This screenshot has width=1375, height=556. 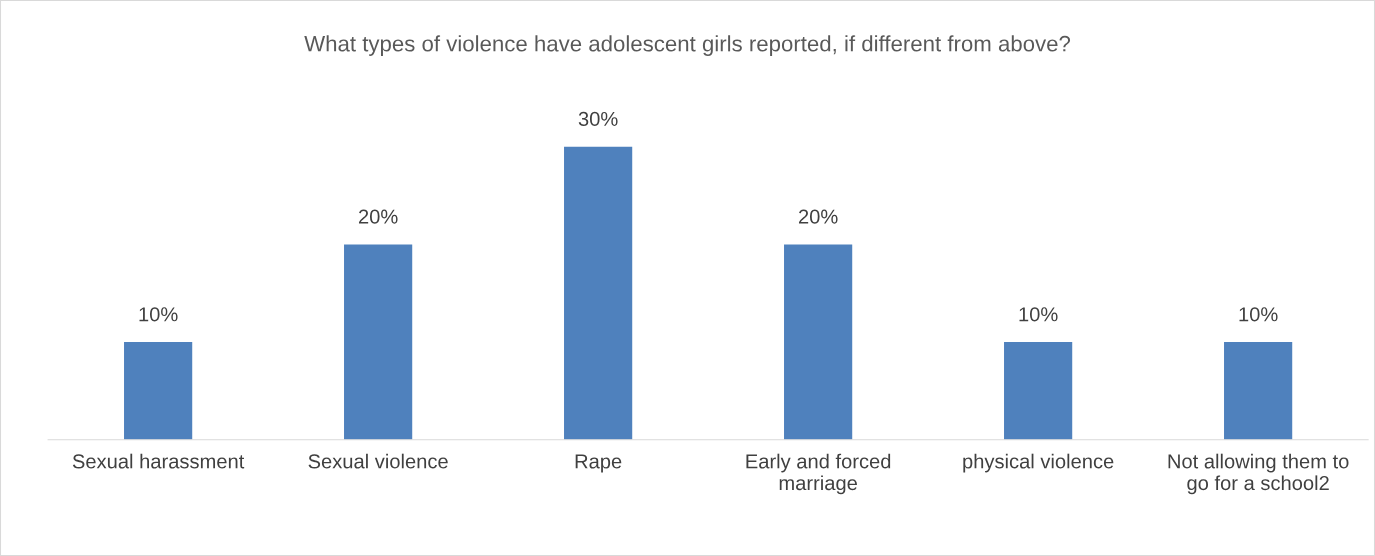 I want to click on data-label: 30%, so click(x=598, y=119).